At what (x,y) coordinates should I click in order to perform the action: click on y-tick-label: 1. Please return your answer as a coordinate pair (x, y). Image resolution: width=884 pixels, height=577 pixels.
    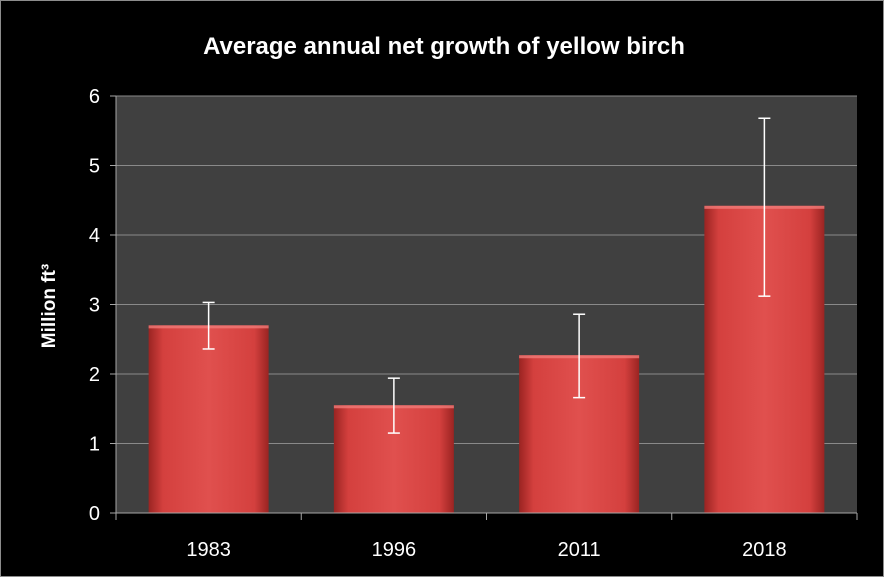
    Looking at the image, I should click on (94, 445).